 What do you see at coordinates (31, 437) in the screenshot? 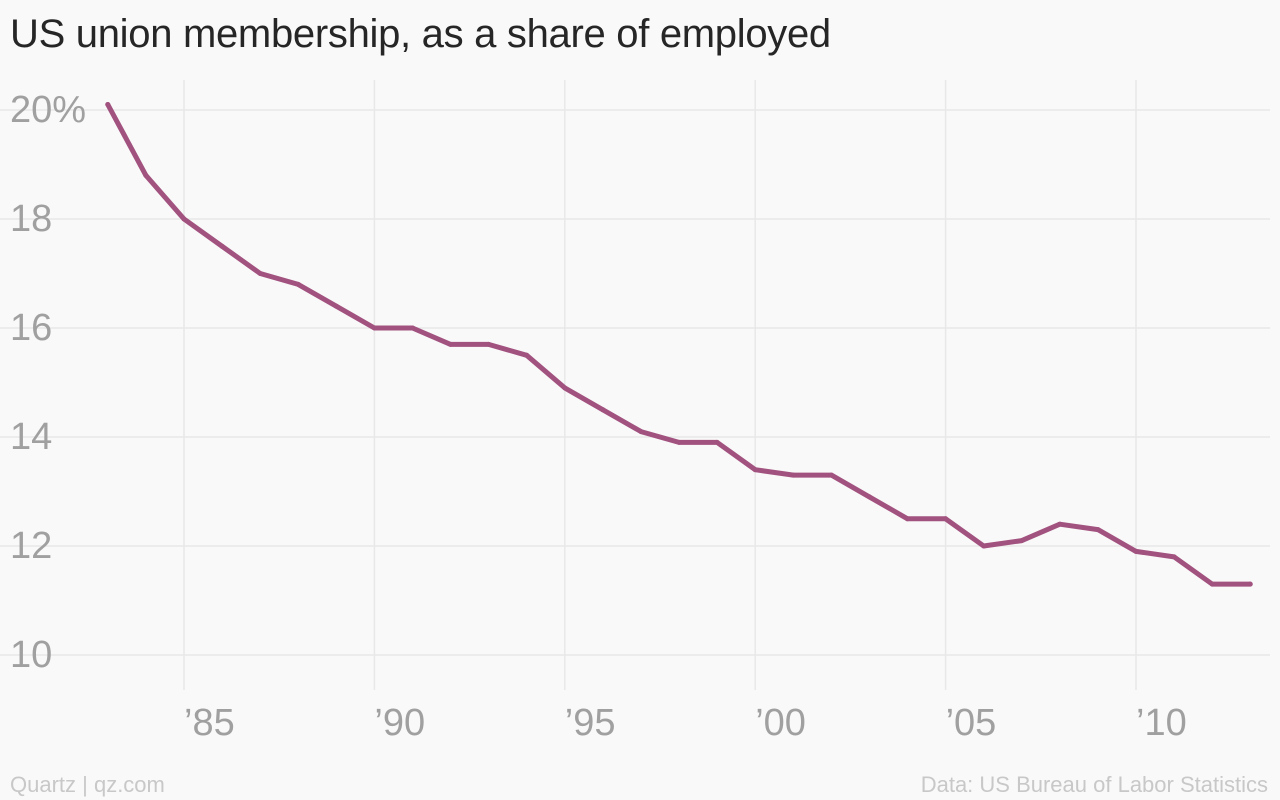
I see `y-tick-label: 14` at bounding box center [31, 437].